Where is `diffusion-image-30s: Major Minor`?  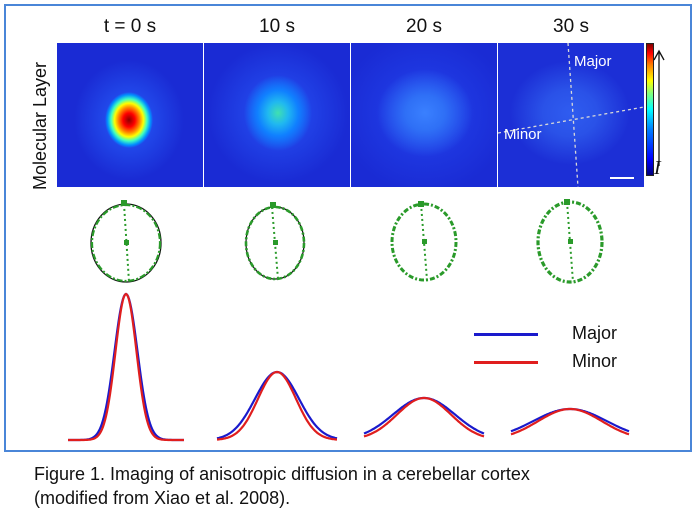
diffusion-image-30s: Major Minor is located at coordinates (571, 115).